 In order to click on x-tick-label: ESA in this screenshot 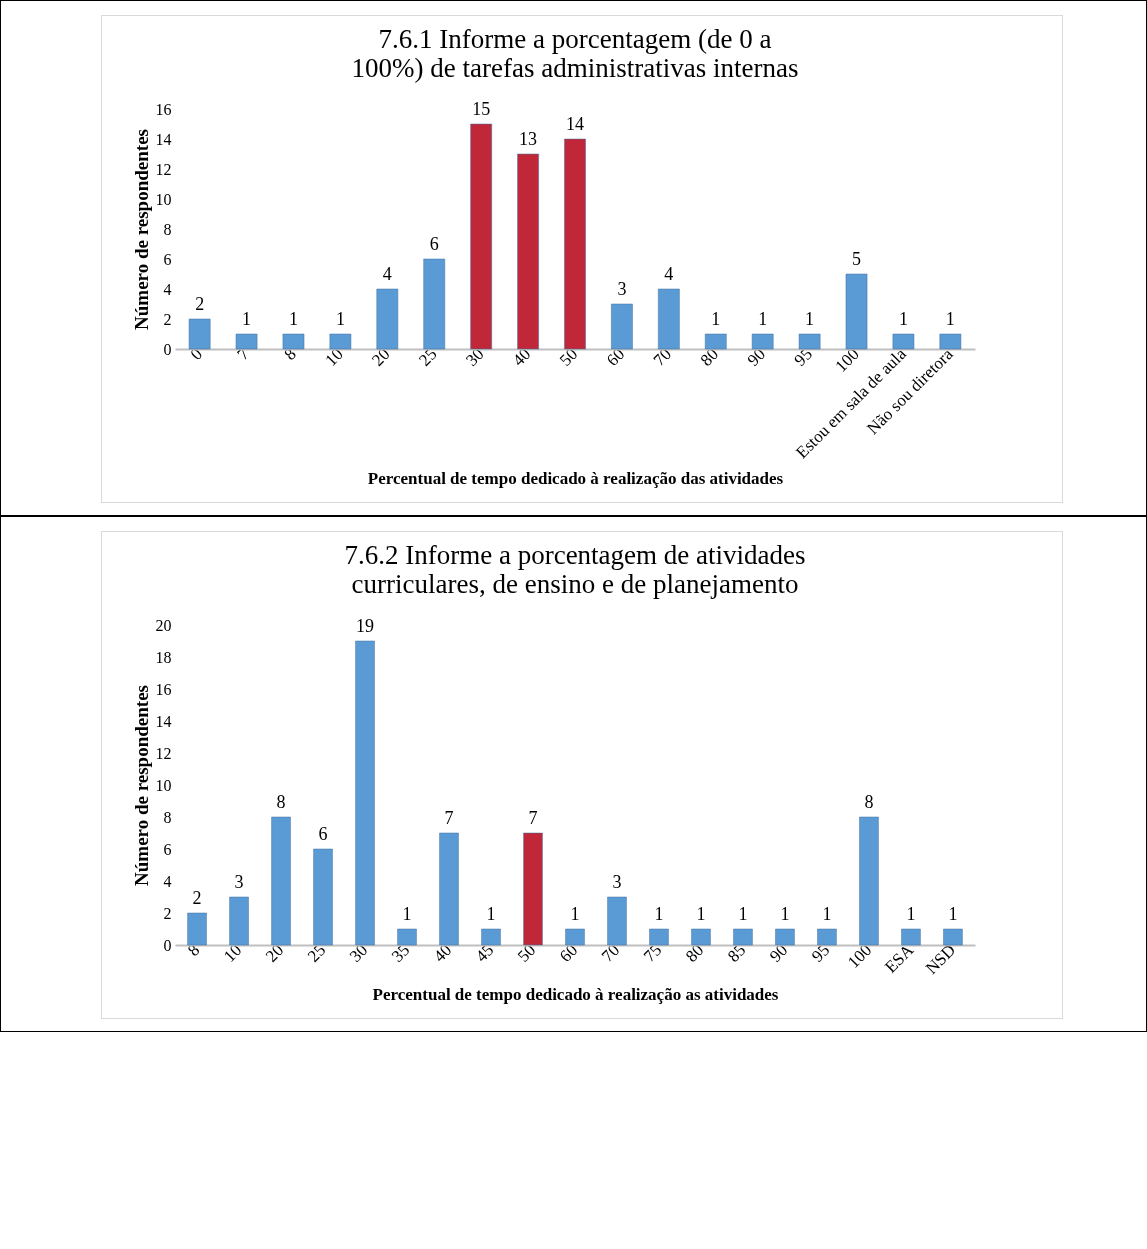, I will do `click(899, 958)`.